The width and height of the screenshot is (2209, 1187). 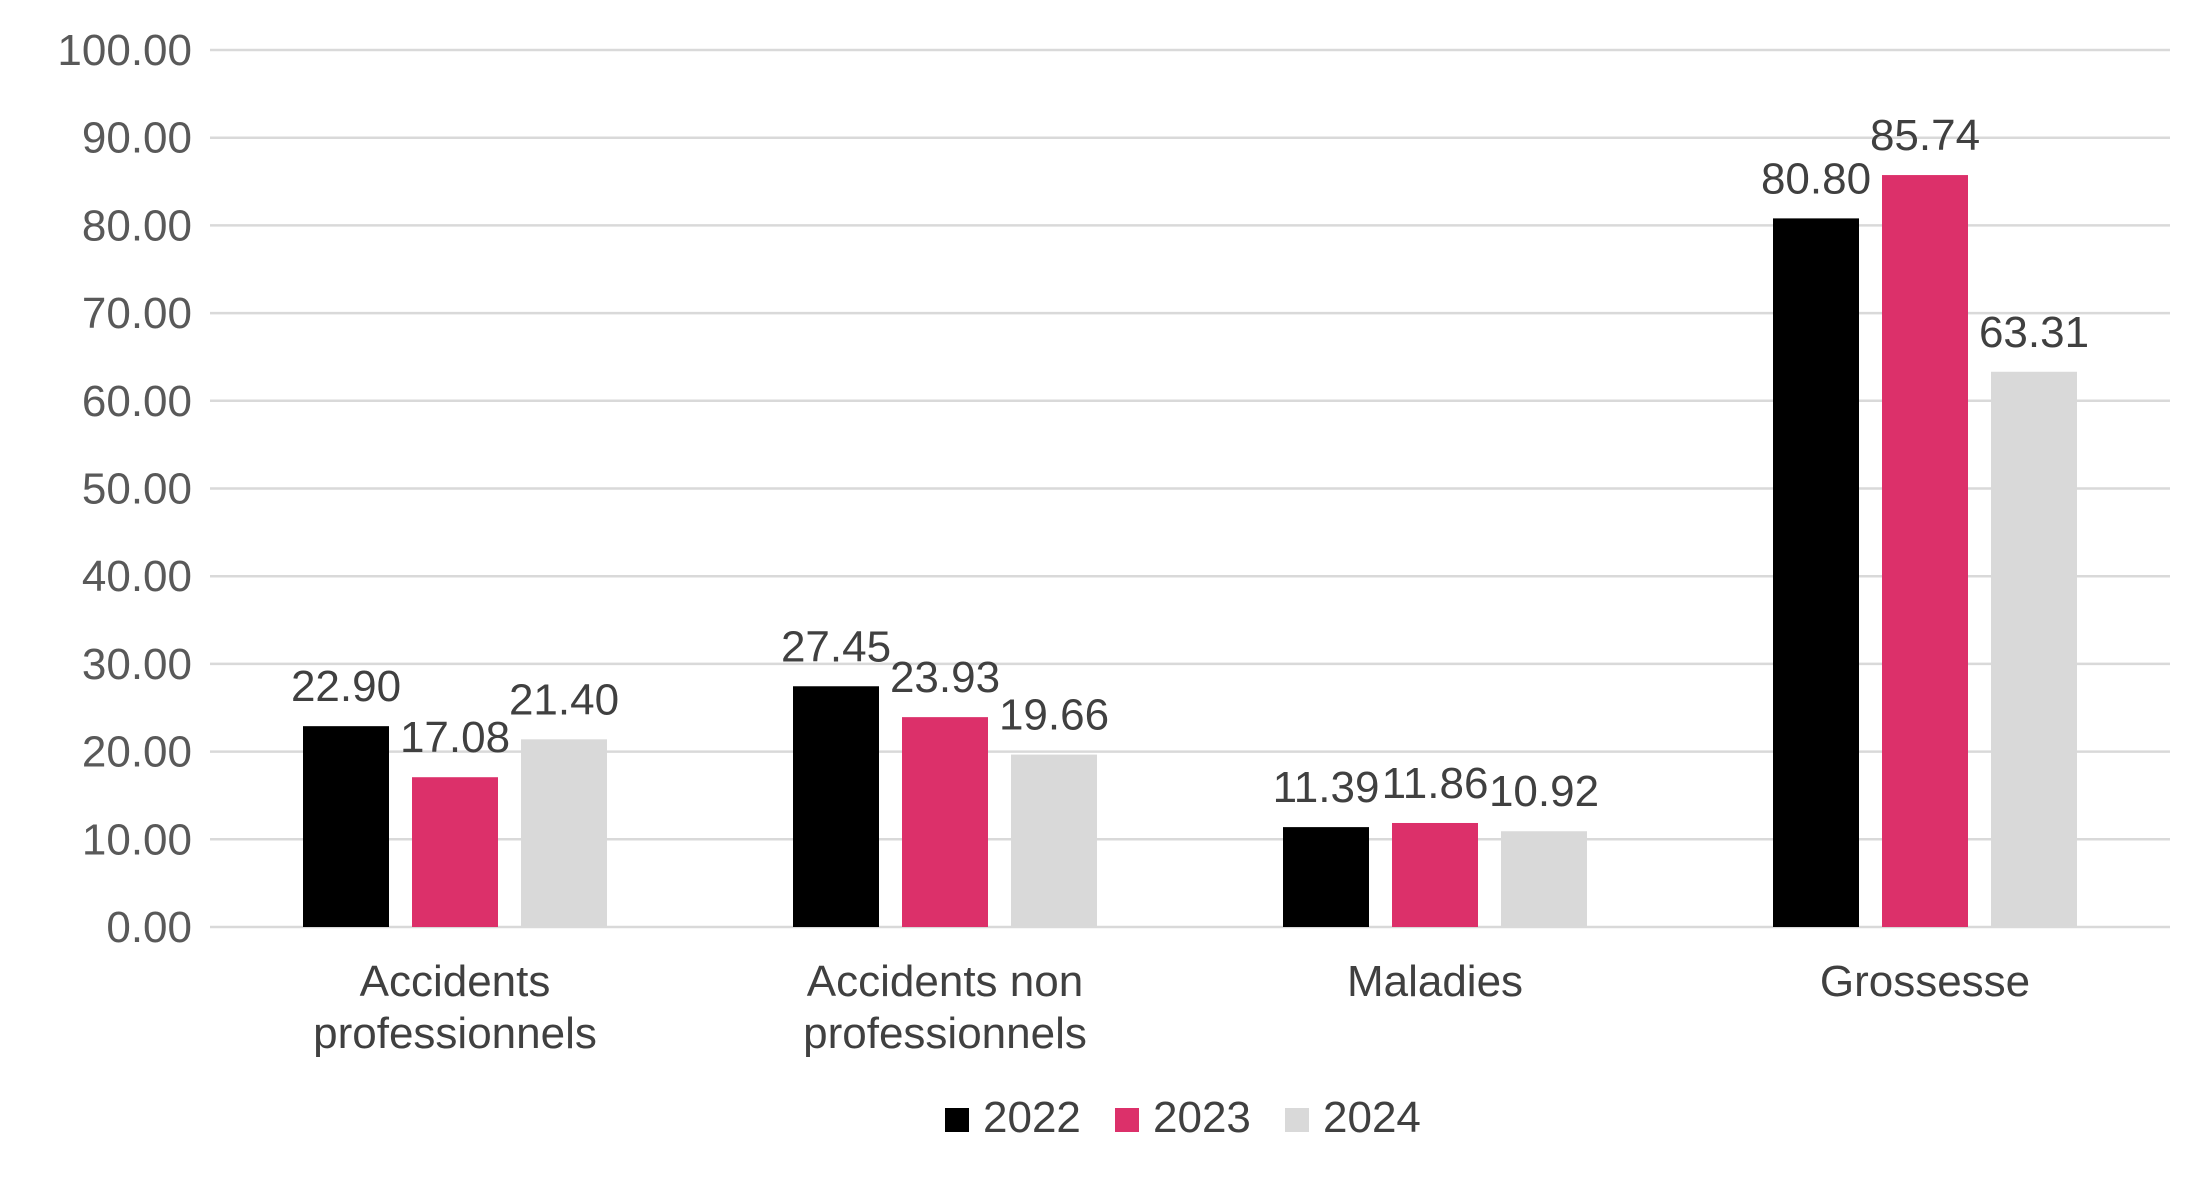 I want to click on data-label-2024-3: 63.31, so click(x=2034, y=332).